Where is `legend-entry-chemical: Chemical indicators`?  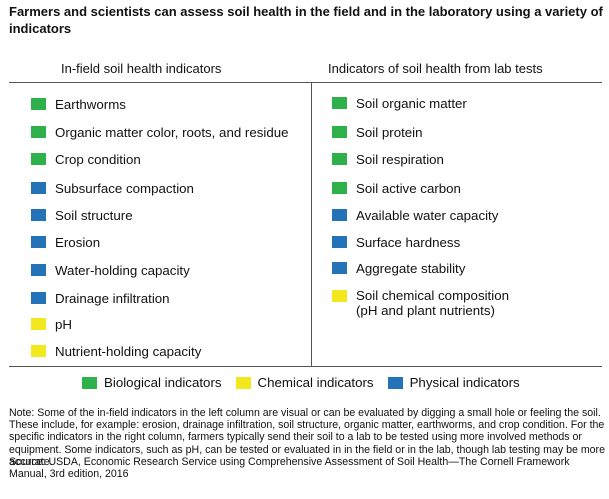 legend-entry-chemical: Chemical indicators is located at coordinates (304, 382).